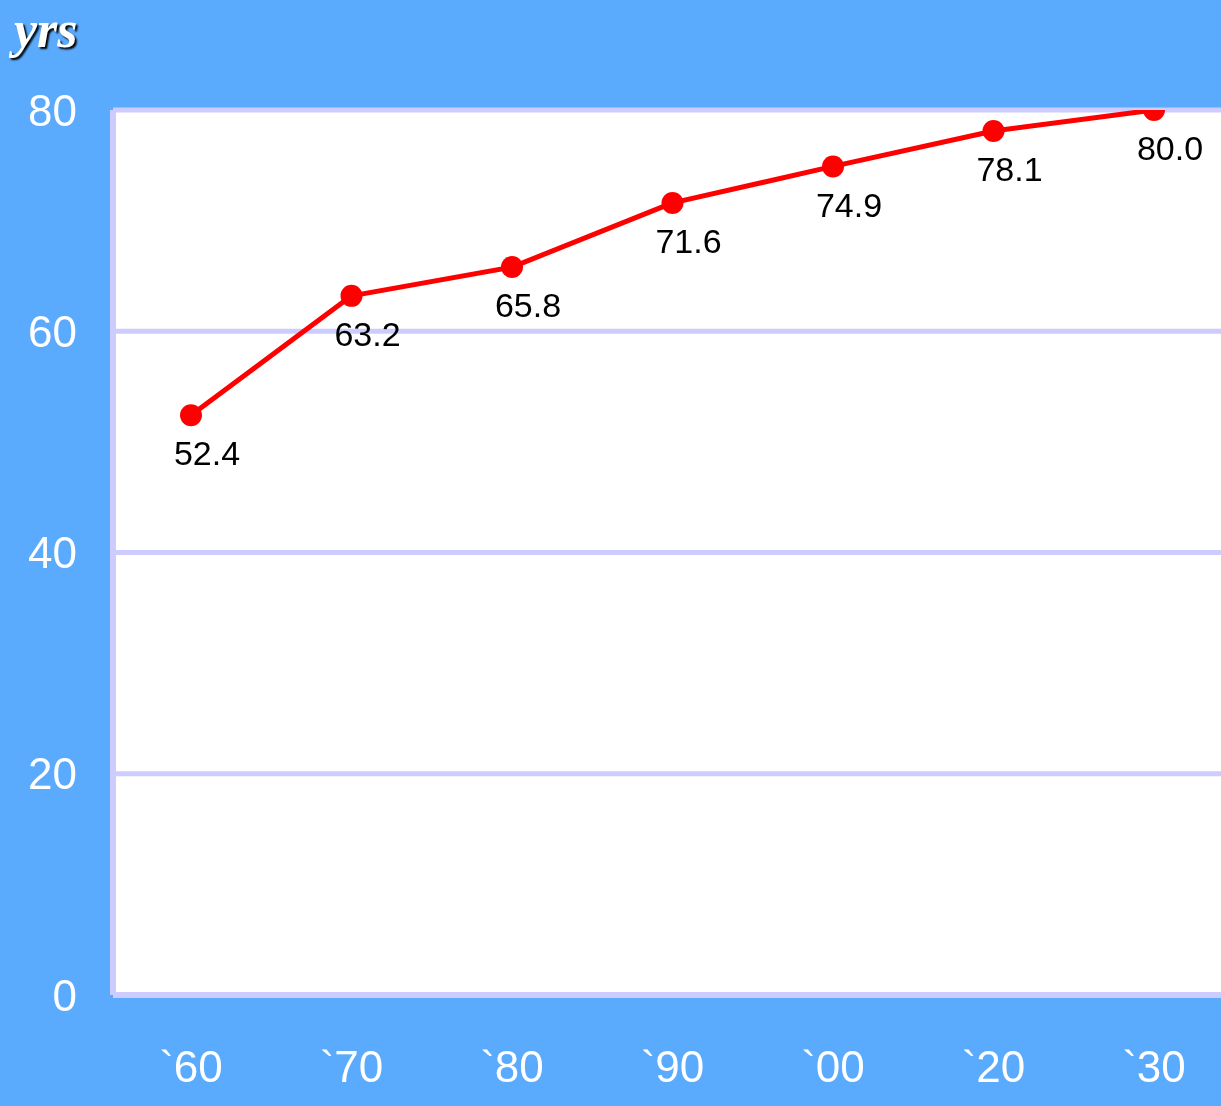 The image size is (1221, 1106). I want to click on x-tick-label: `80, so click(512, 1067).